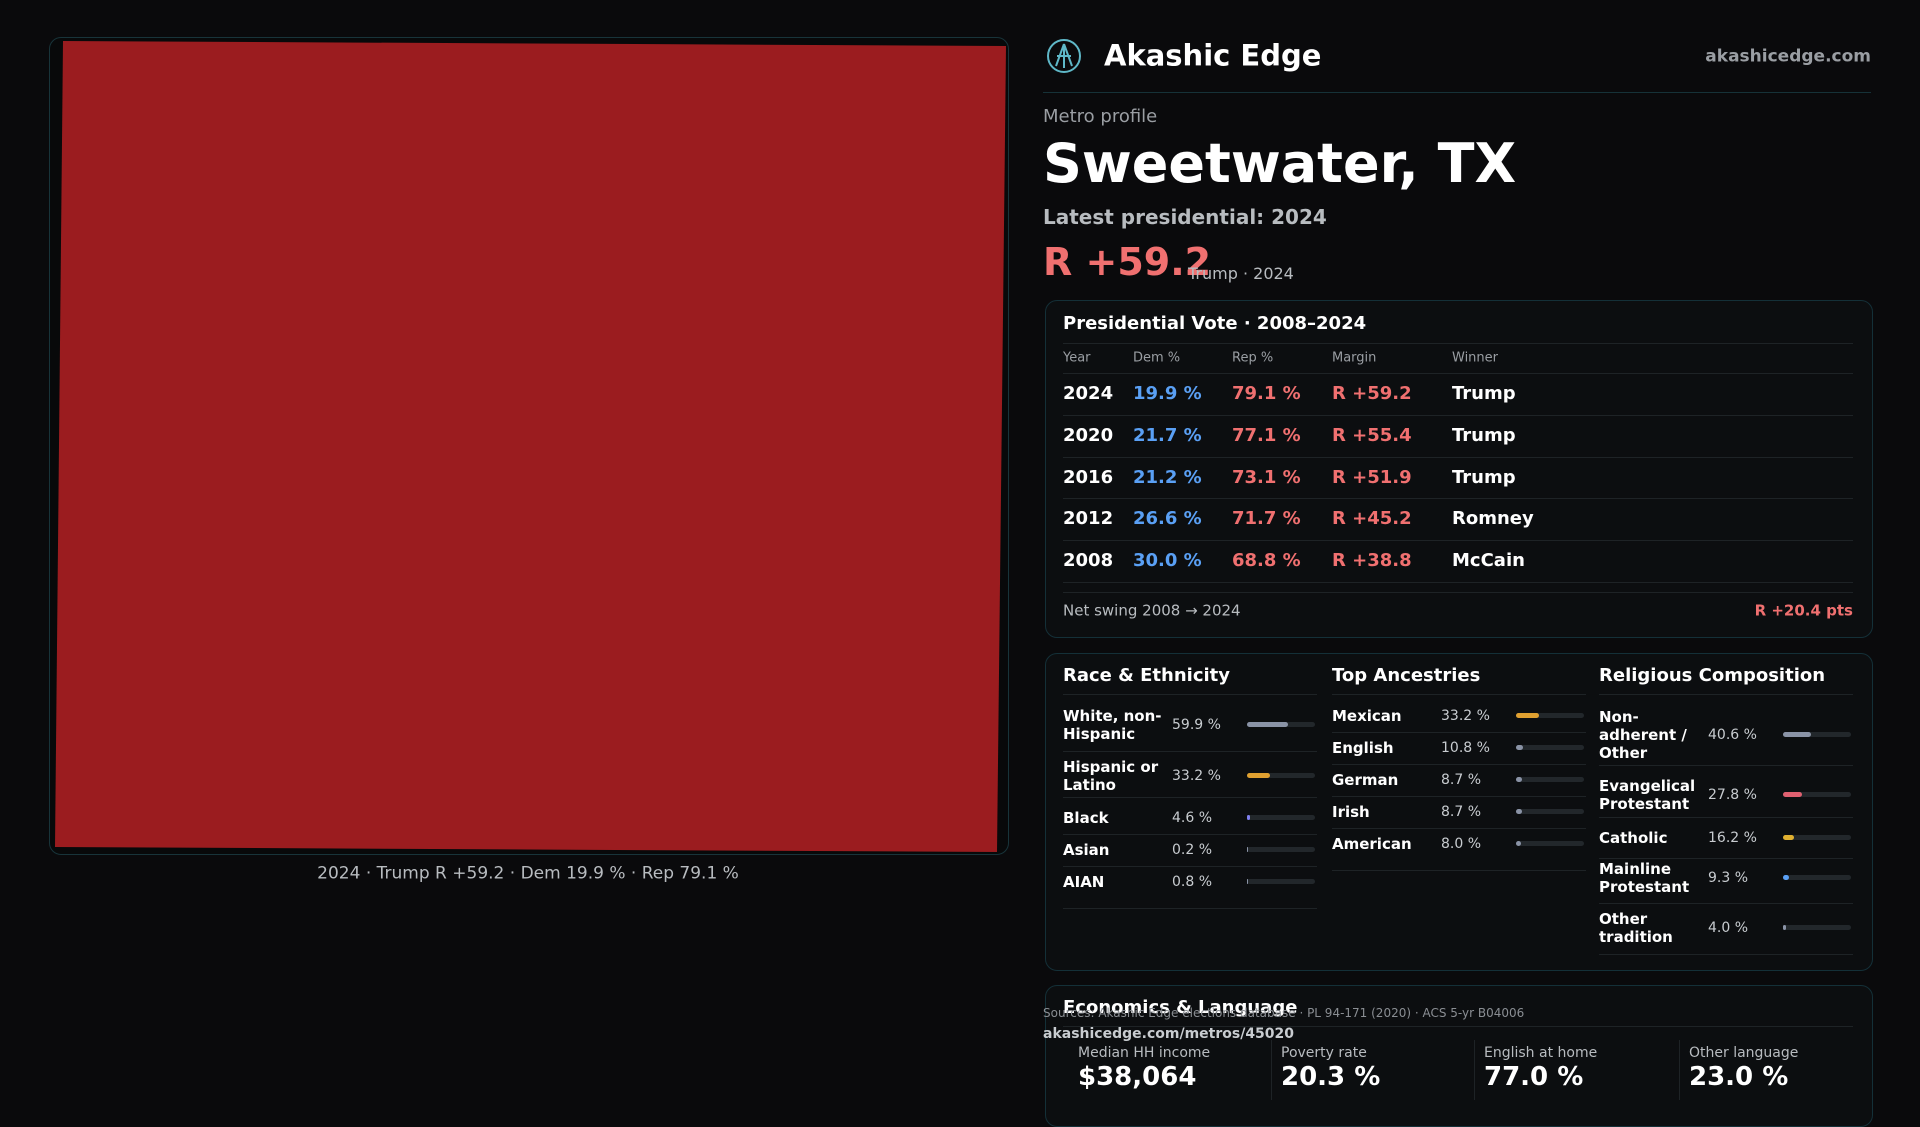 This screenshot has width=1920, height=1127. I want to click on row-label: Non-adherent / Other, so click(1649, 735).